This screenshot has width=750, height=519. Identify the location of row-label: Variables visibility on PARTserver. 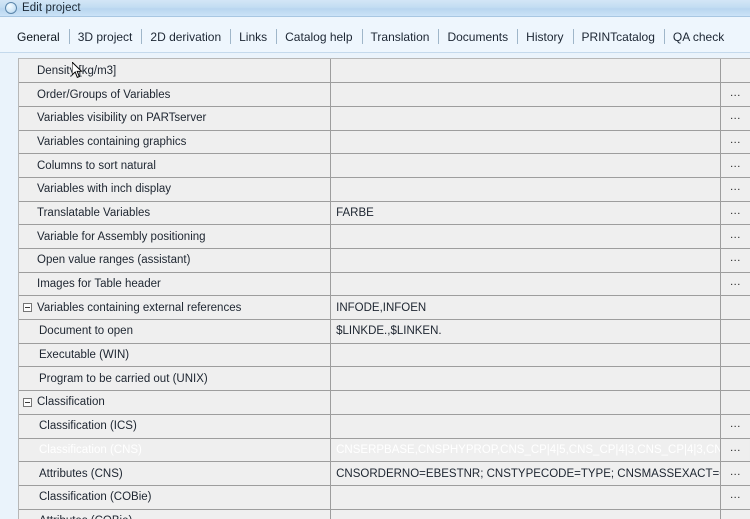
(122, 118).